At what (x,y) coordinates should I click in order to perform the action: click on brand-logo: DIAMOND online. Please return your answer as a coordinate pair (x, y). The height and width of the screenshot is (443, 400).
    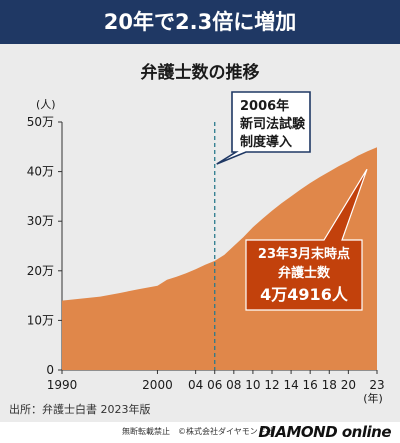
    Looking at the image, I should click on (324, 432).